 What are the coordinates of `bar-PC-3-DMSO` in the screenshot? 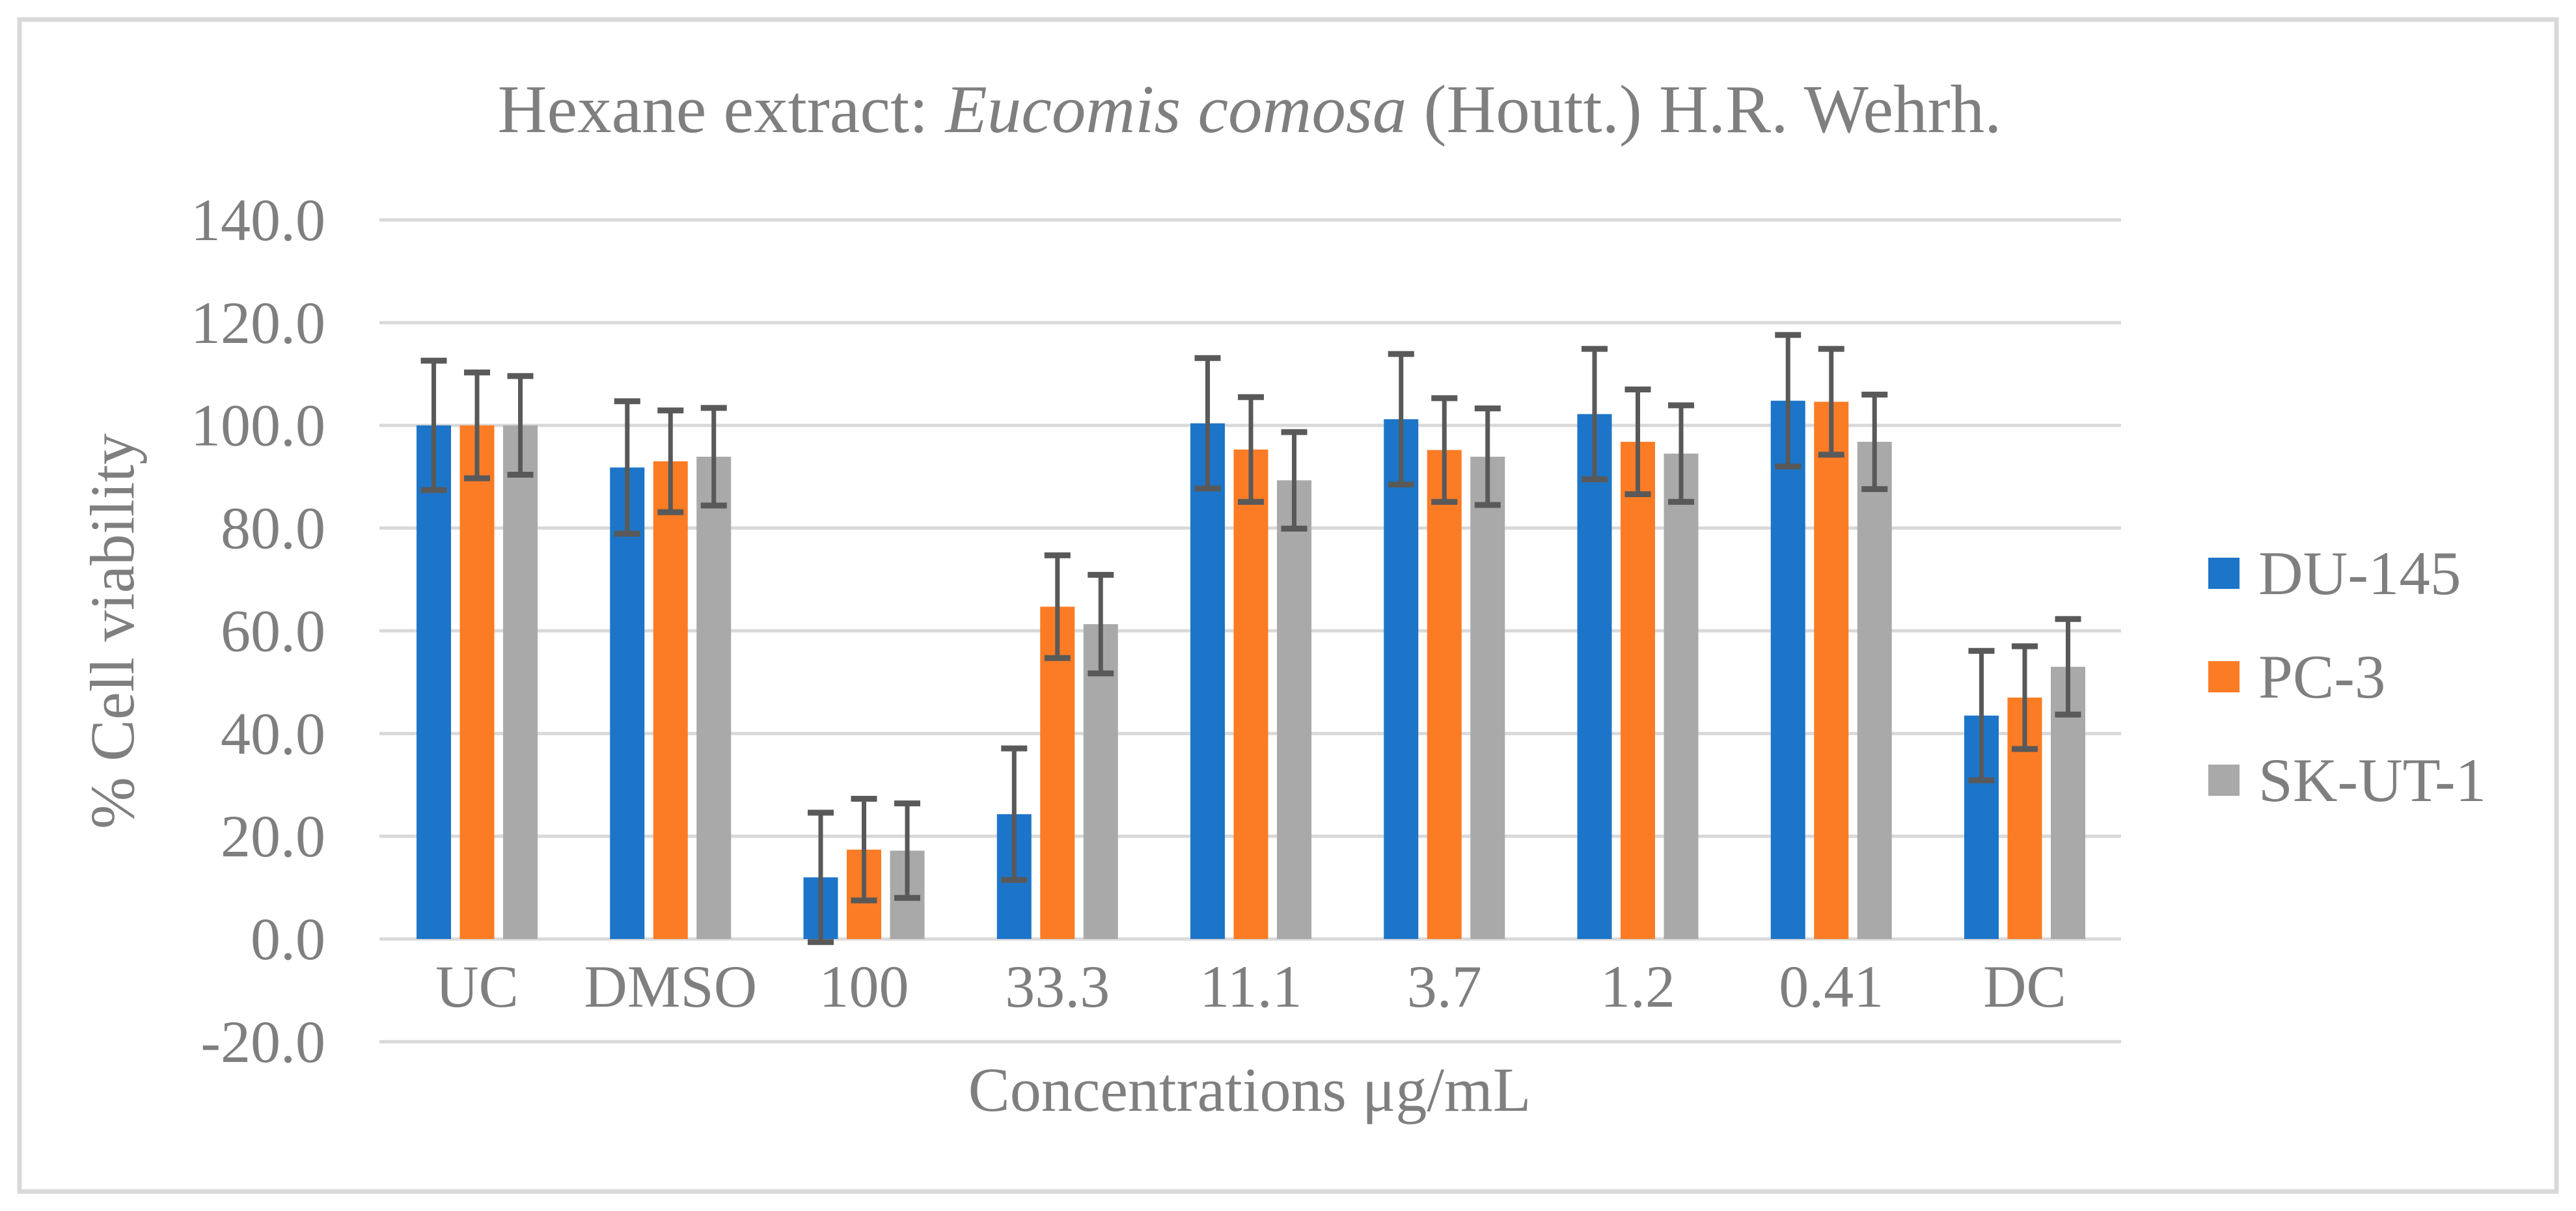 It's located at (670, 700).